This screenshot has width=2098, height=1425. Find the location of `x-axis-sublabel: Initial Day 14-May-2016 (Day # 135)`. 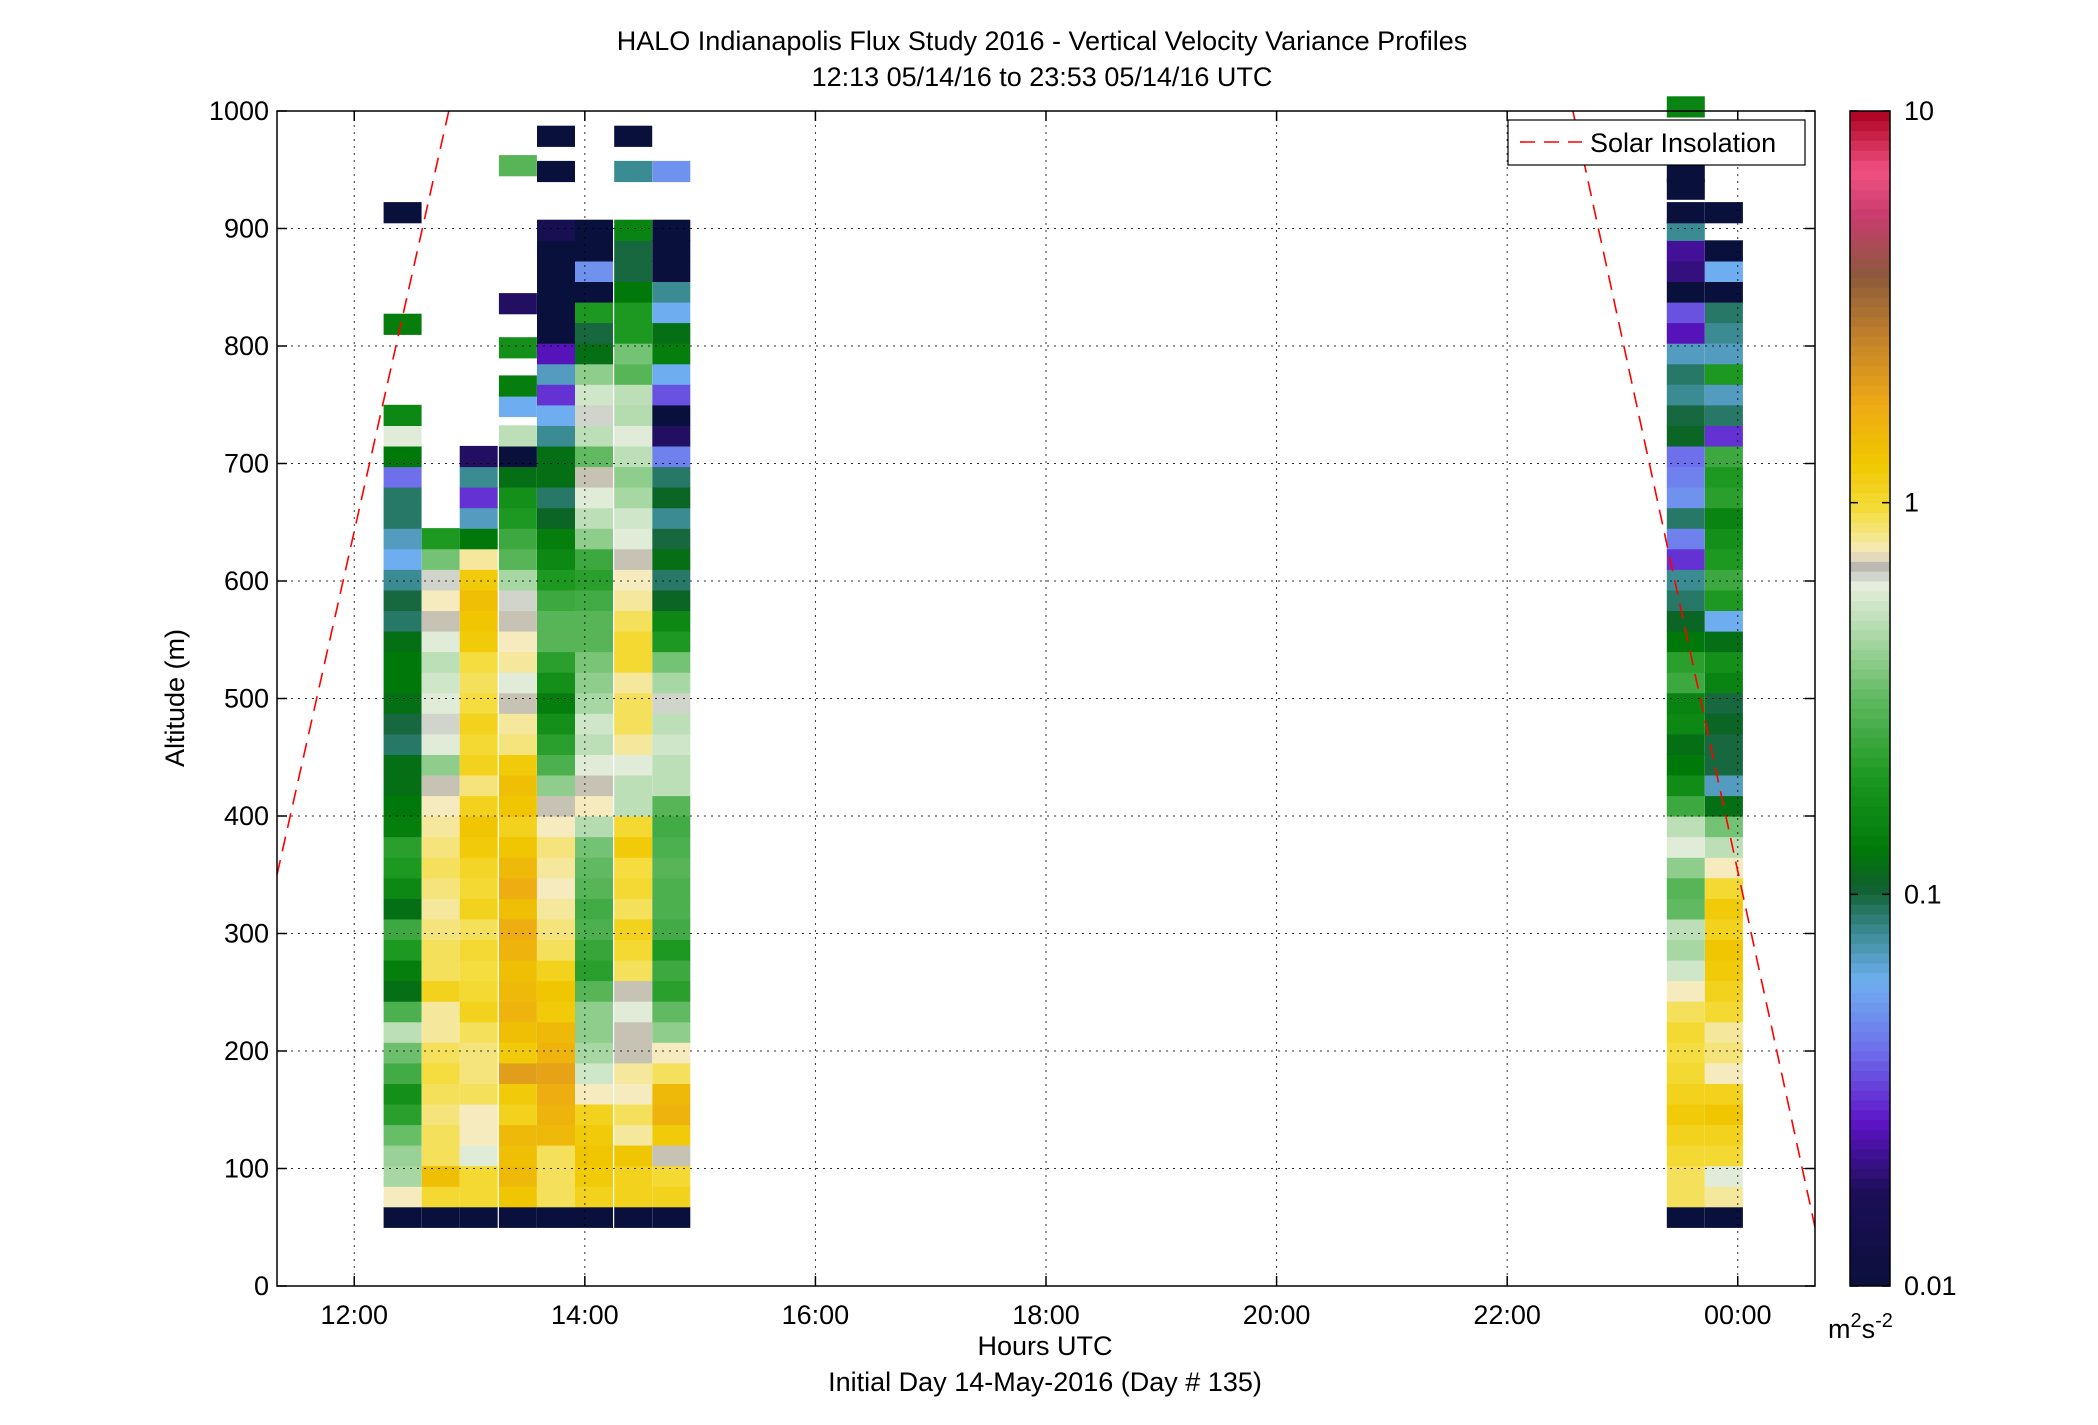

x-axis-sublabel: Initial Day 14-May-2016 (Day # 135) is located at coordinates (1045, 1382).